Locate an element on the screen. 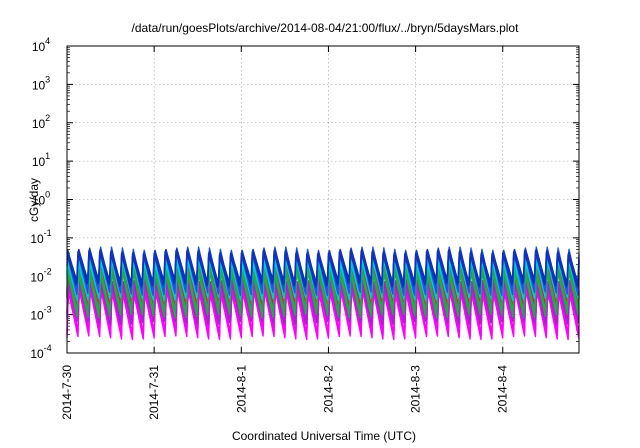 This screenshot has width=640, height=448. y-tick-label: 10⁰ is located at coordinates (41, 199).